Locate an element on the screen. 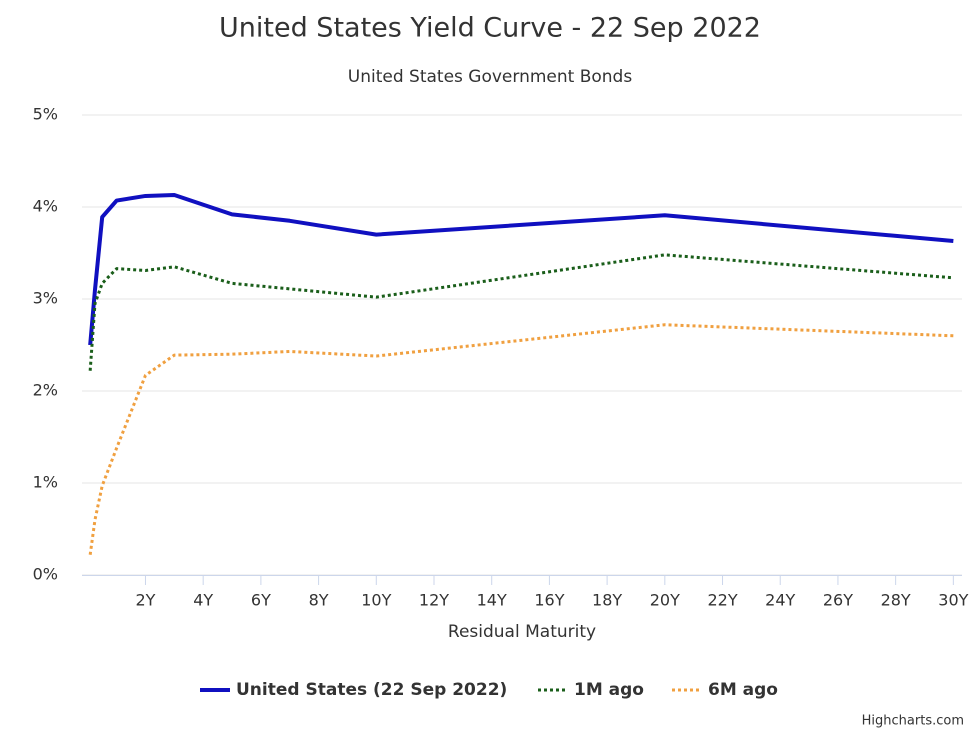 The height and width of the screenshot is (735, 980). y-tick-label: 0% is located at coordinates (45, 574).